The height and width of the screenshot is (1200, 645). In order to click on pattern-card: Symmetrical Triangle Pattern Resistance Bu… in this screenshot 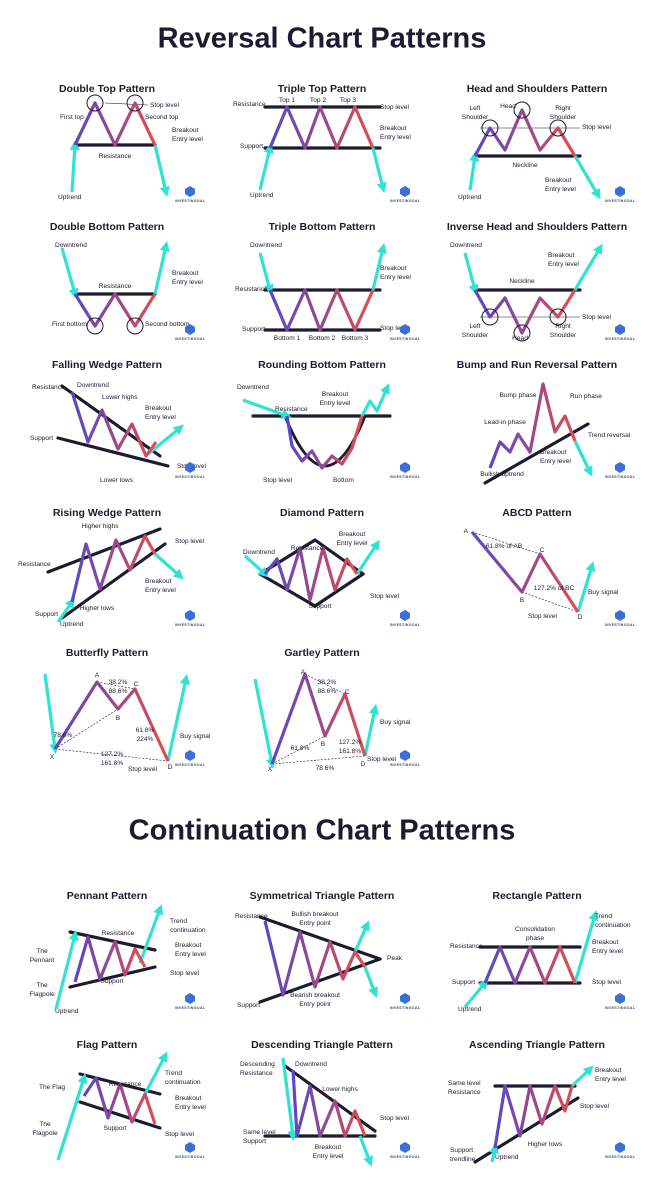, I will do `click(327, 950)`.